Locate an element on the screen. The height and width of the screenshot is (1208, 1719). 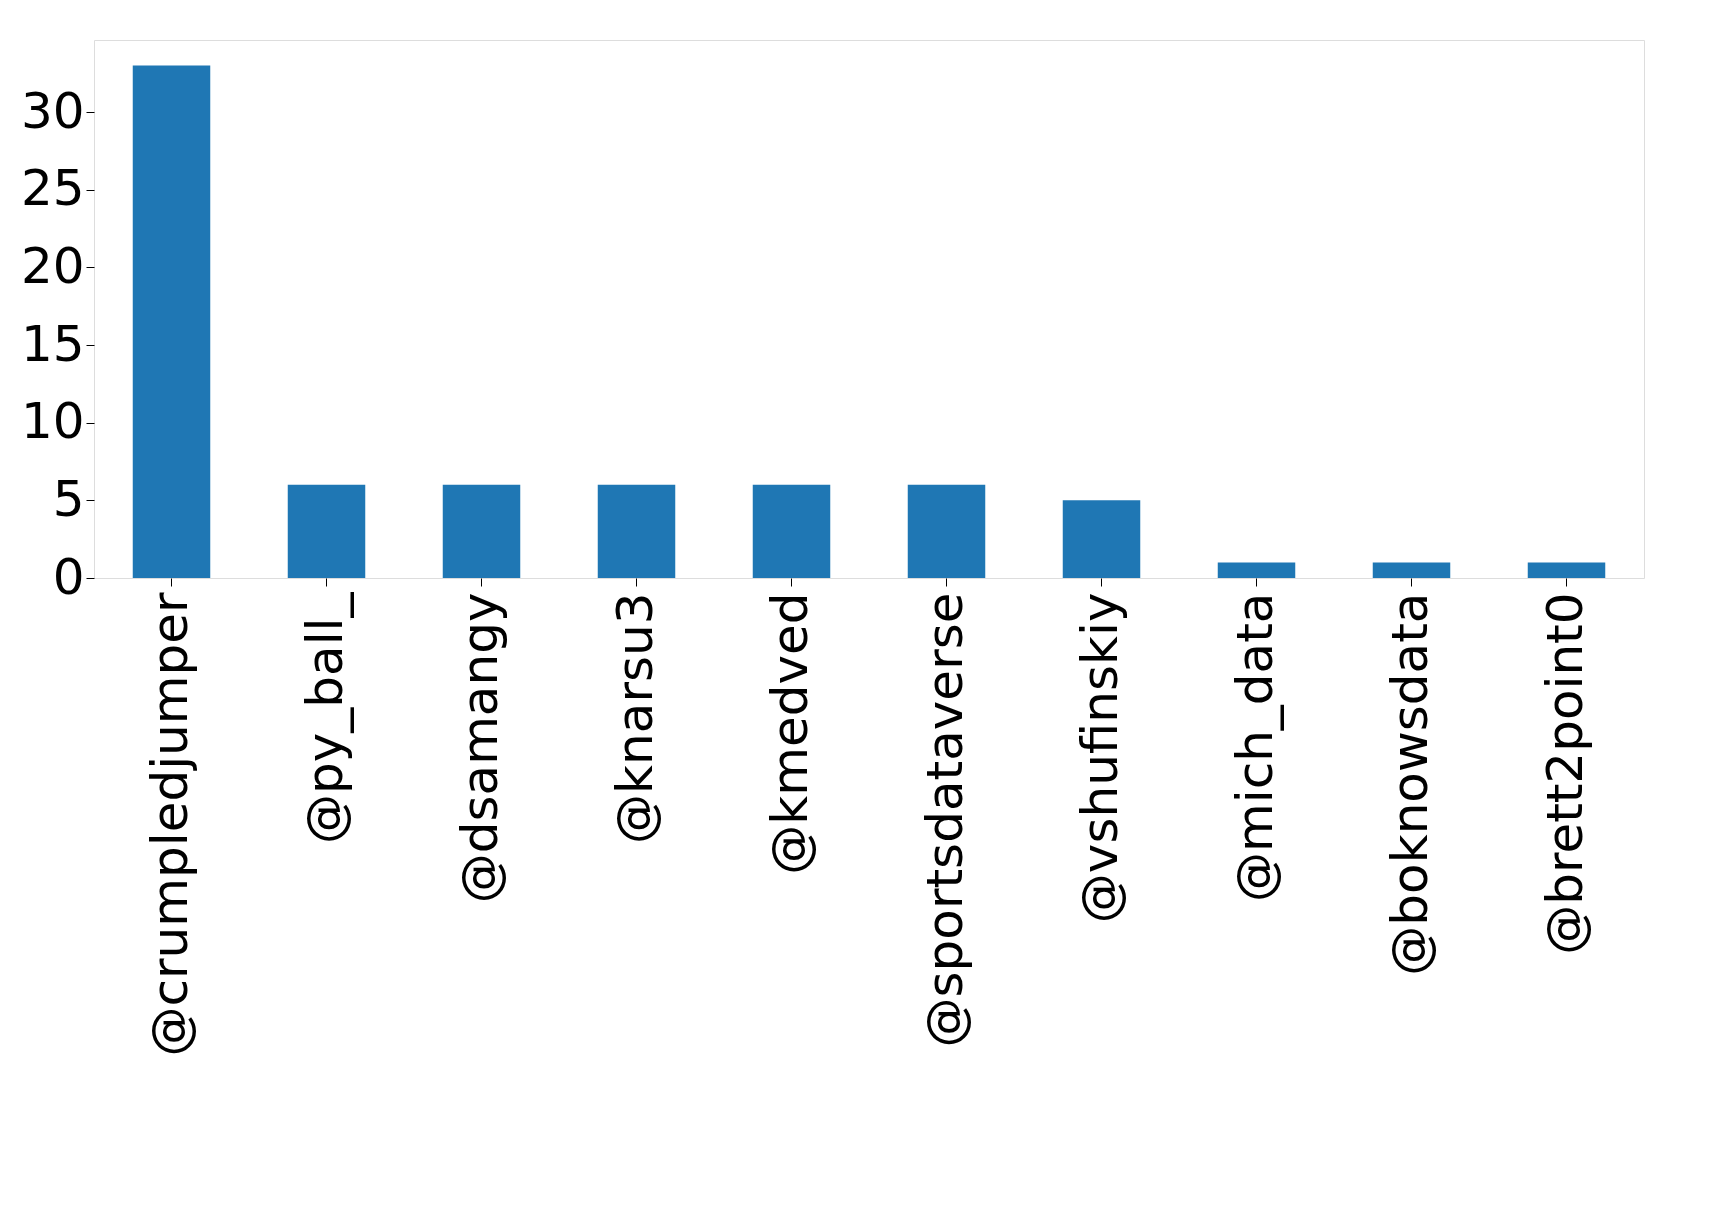
y-tick-label: 0 is located at coordinates (68, 576).